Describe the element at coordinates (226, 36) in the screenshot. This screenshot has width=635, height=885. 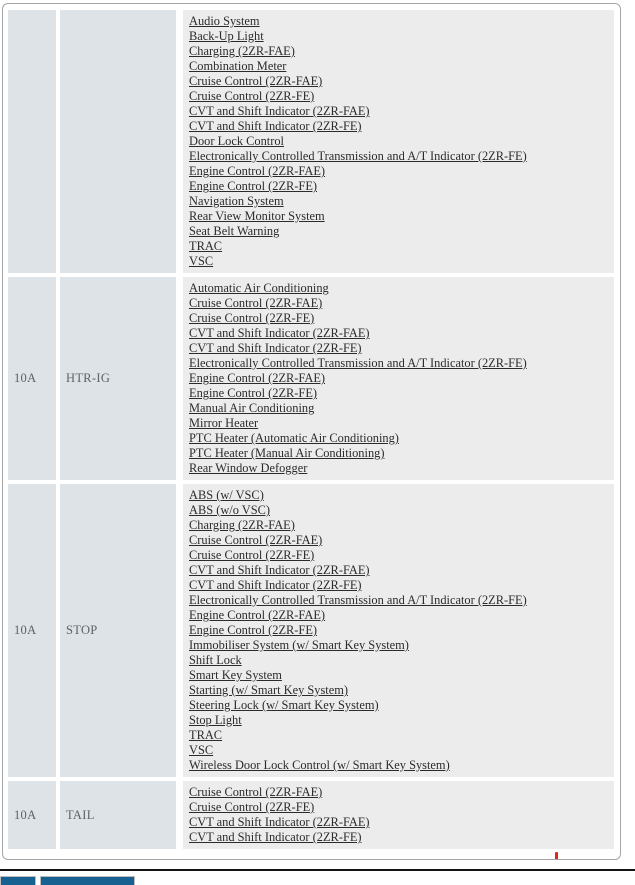
I see `system-link: Back-Up Light` at that location.